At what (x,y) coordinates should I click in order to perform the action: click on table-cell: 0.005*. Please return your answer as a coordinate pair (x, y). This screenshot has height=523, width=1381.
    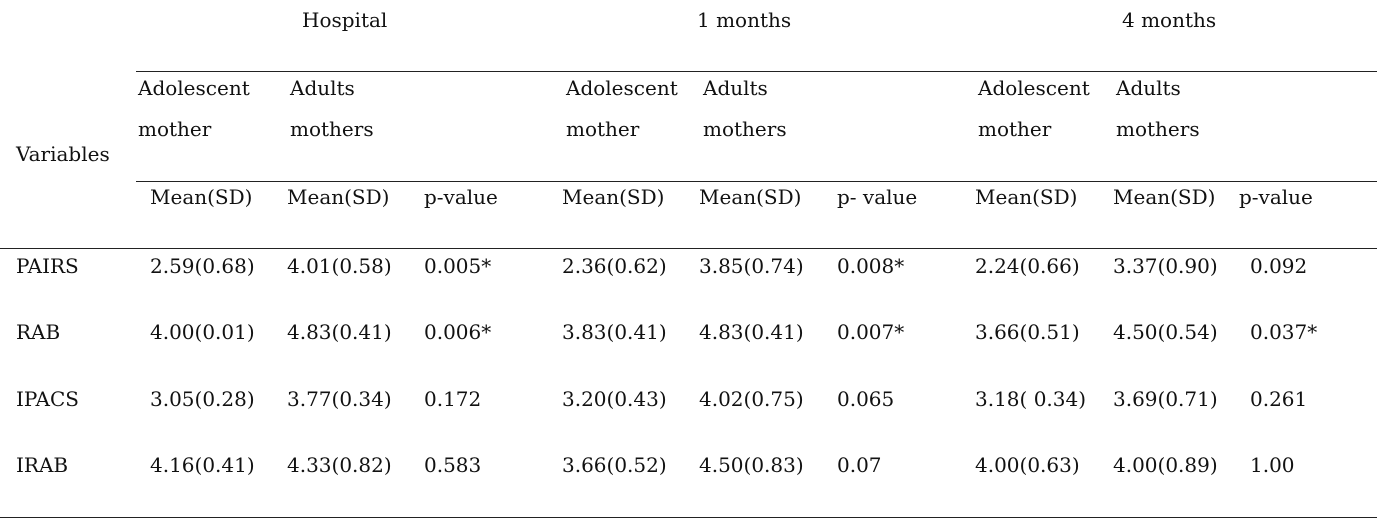
    Looking at the image, I should click on (458, 266).